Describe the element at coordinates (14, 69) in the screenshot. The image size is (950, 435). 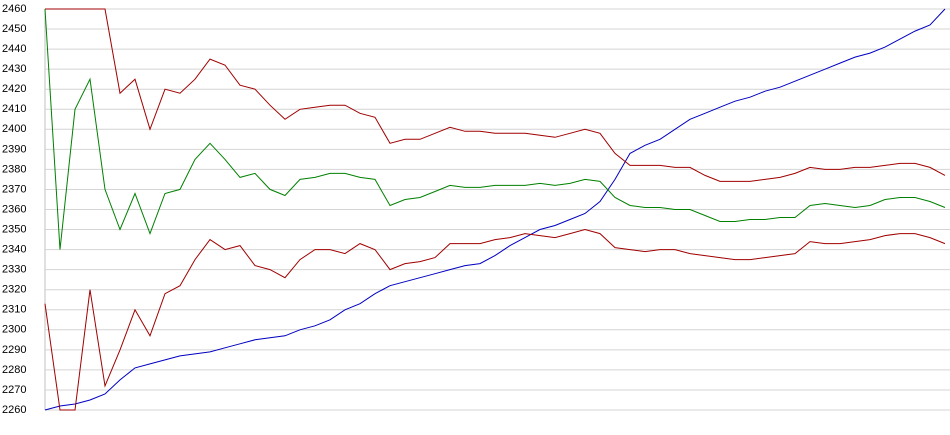
I see `y-tick-label: 2430` at that location.